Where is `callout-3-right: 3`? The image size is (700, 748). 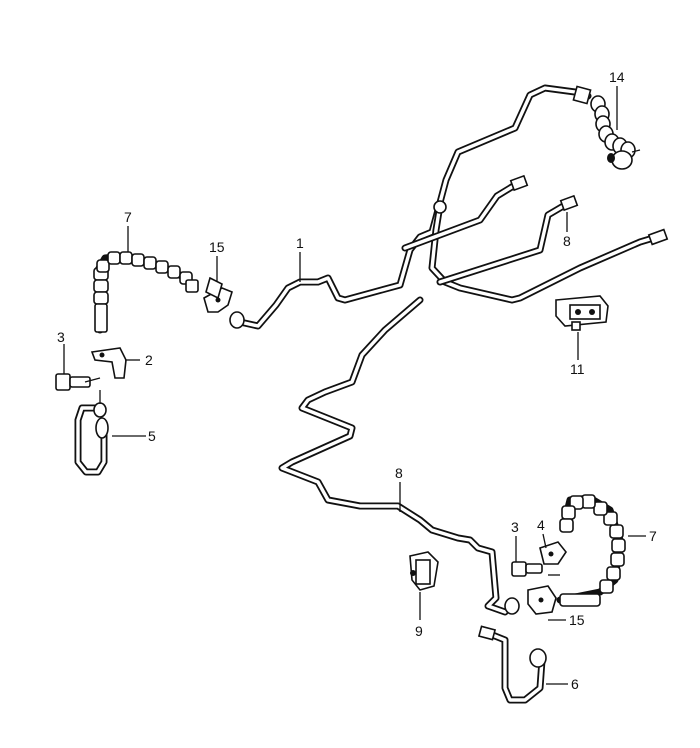 callout-3-right: 3 is located at coordinates (515, 527).